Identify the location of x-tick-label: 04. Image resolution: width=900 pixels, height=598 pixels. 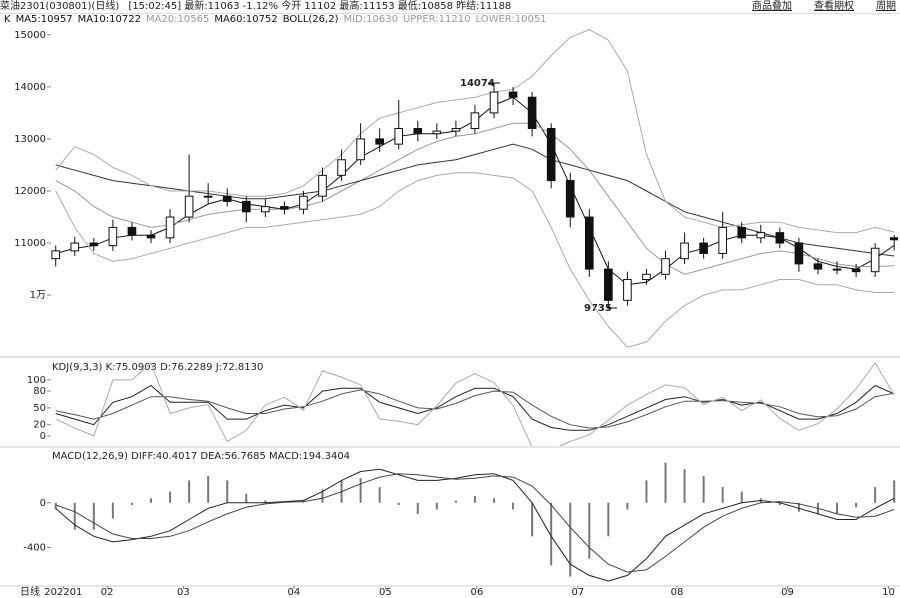
(294, 592).